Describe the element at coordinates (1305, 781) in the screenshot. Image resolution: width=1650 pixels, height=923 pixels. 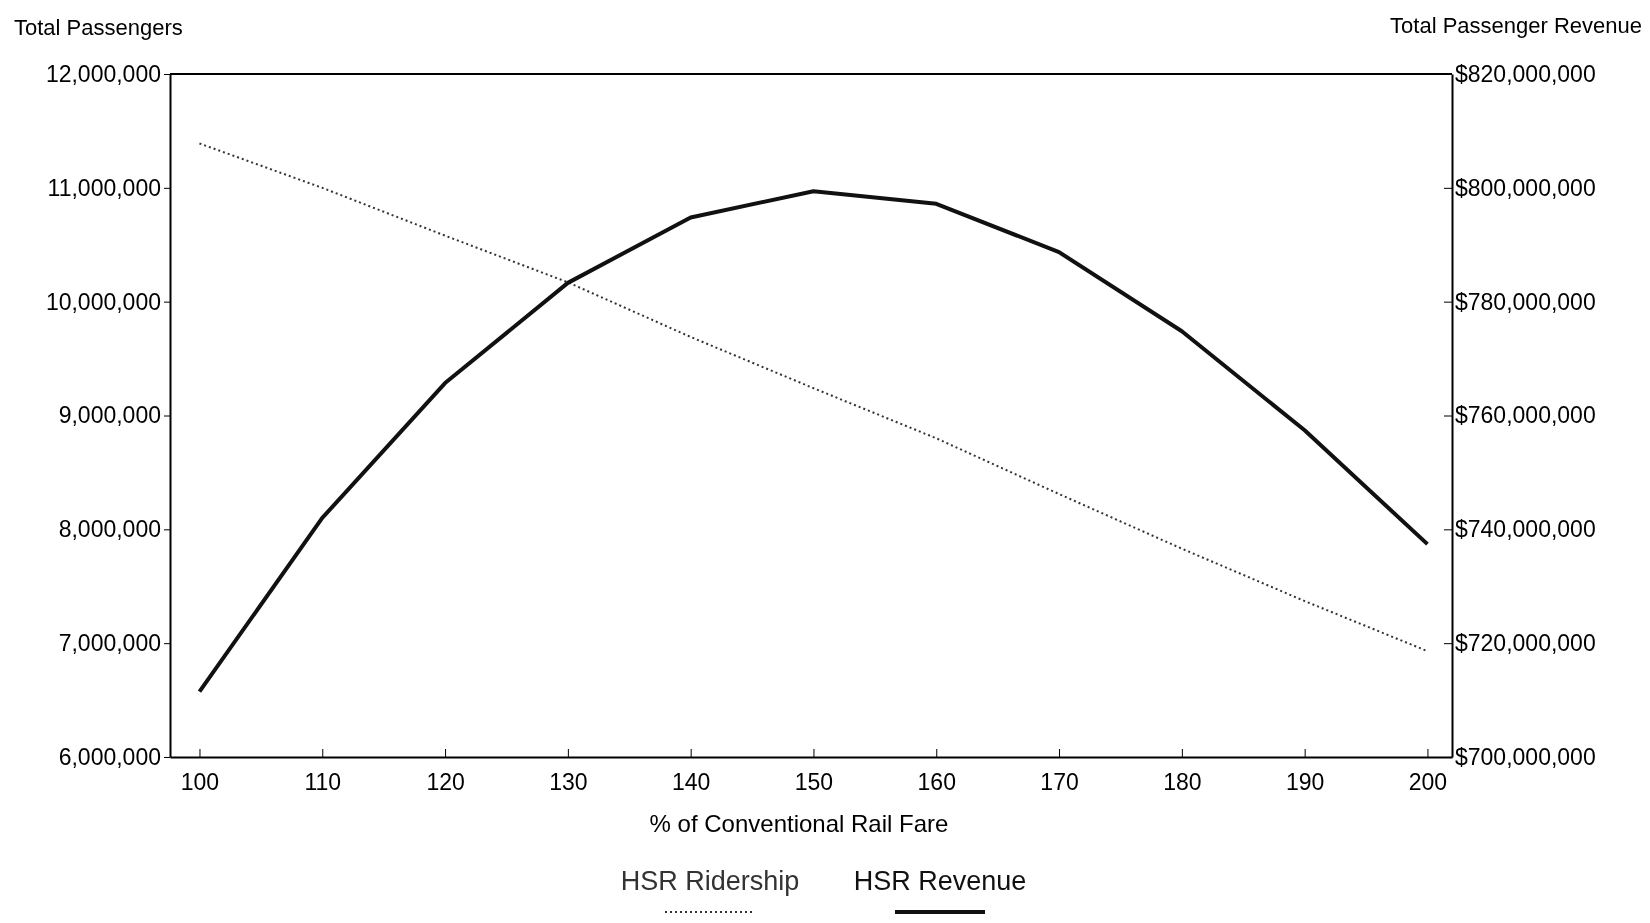
I see `x-tick-label: 190` at that location.